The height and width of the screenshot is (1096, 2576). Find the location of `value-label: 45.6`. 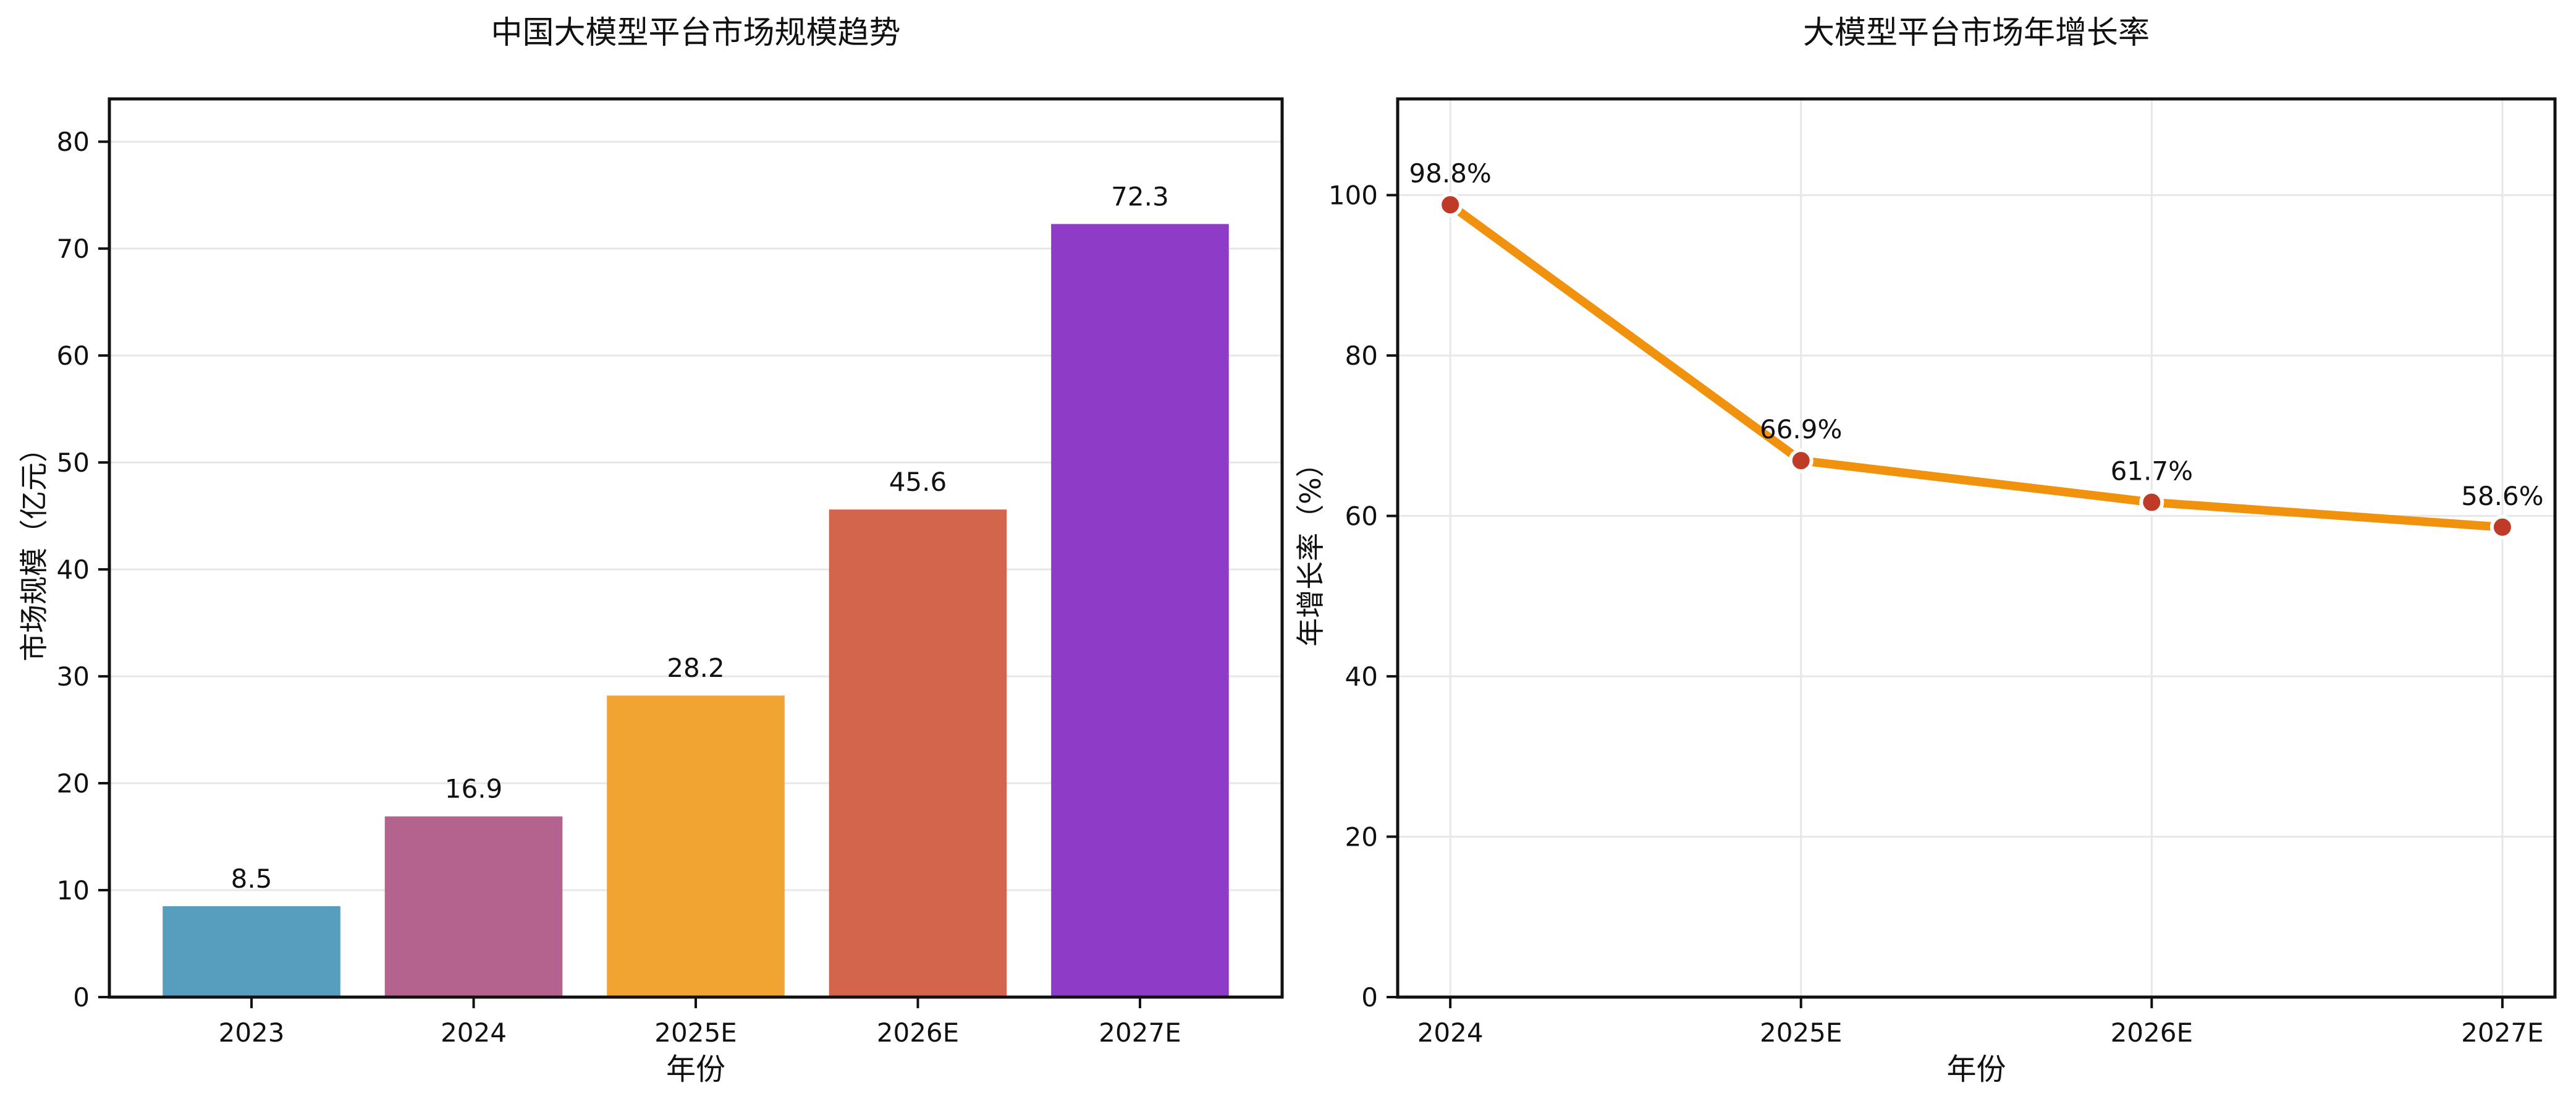

value-label: 45.6 is located at coordinates (918, 482).